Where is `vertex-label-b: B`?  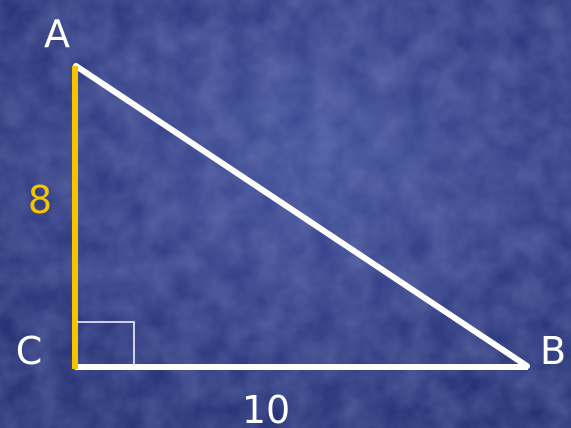
vertex-label-b: B is located at coordinates (553, 351).